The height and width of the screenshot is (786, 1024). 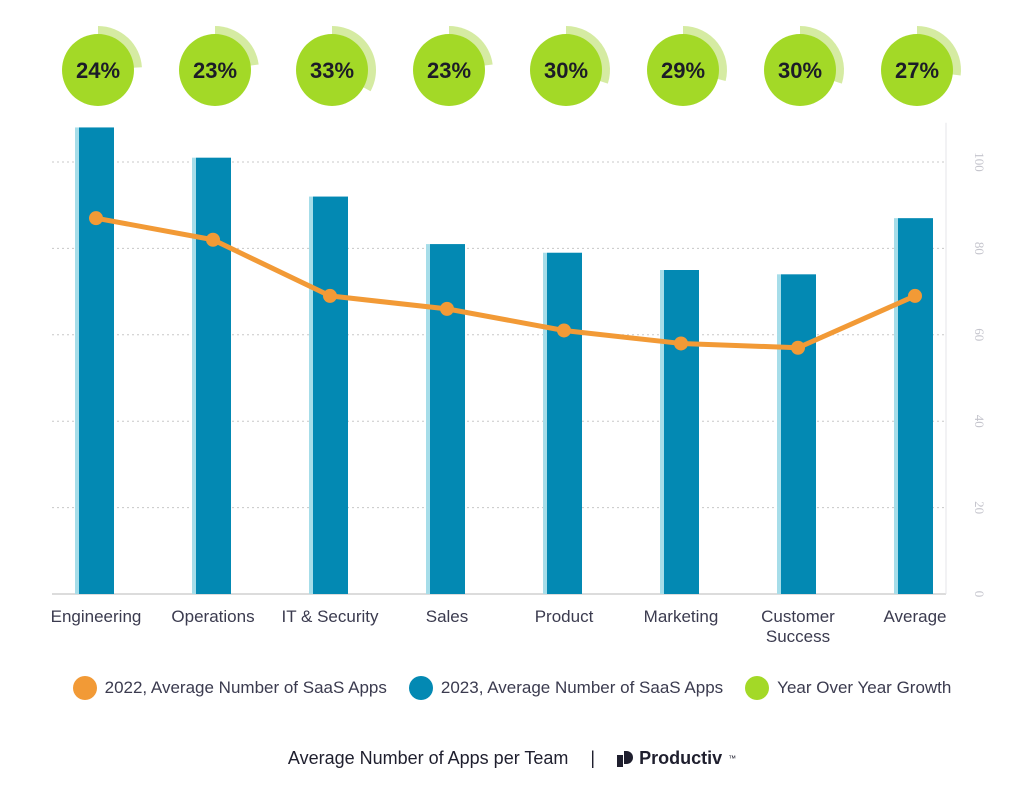 I want to click on legend-item-2023: 2023, Average Number of SaaS Apps, so click(x=566, y=688).